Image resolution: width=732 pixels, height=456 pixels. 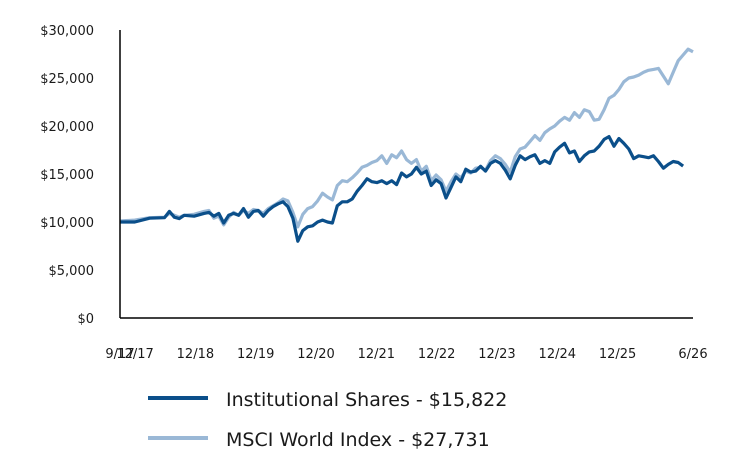 What do you see at coordinates (67, 127) in the screenshot?
I see `y-tick-label: $20,000` at bounding box center [67, 127].